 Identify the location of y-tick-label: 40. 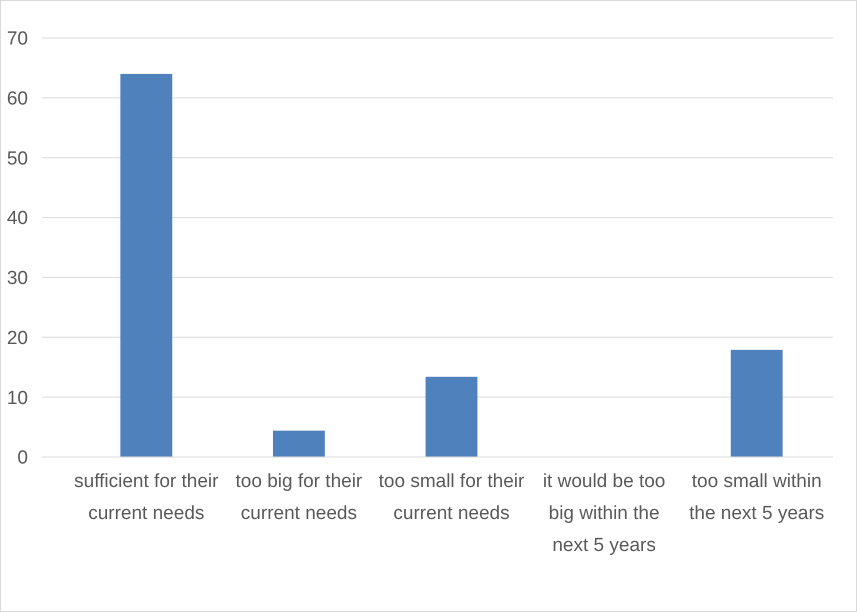
(17, 219).